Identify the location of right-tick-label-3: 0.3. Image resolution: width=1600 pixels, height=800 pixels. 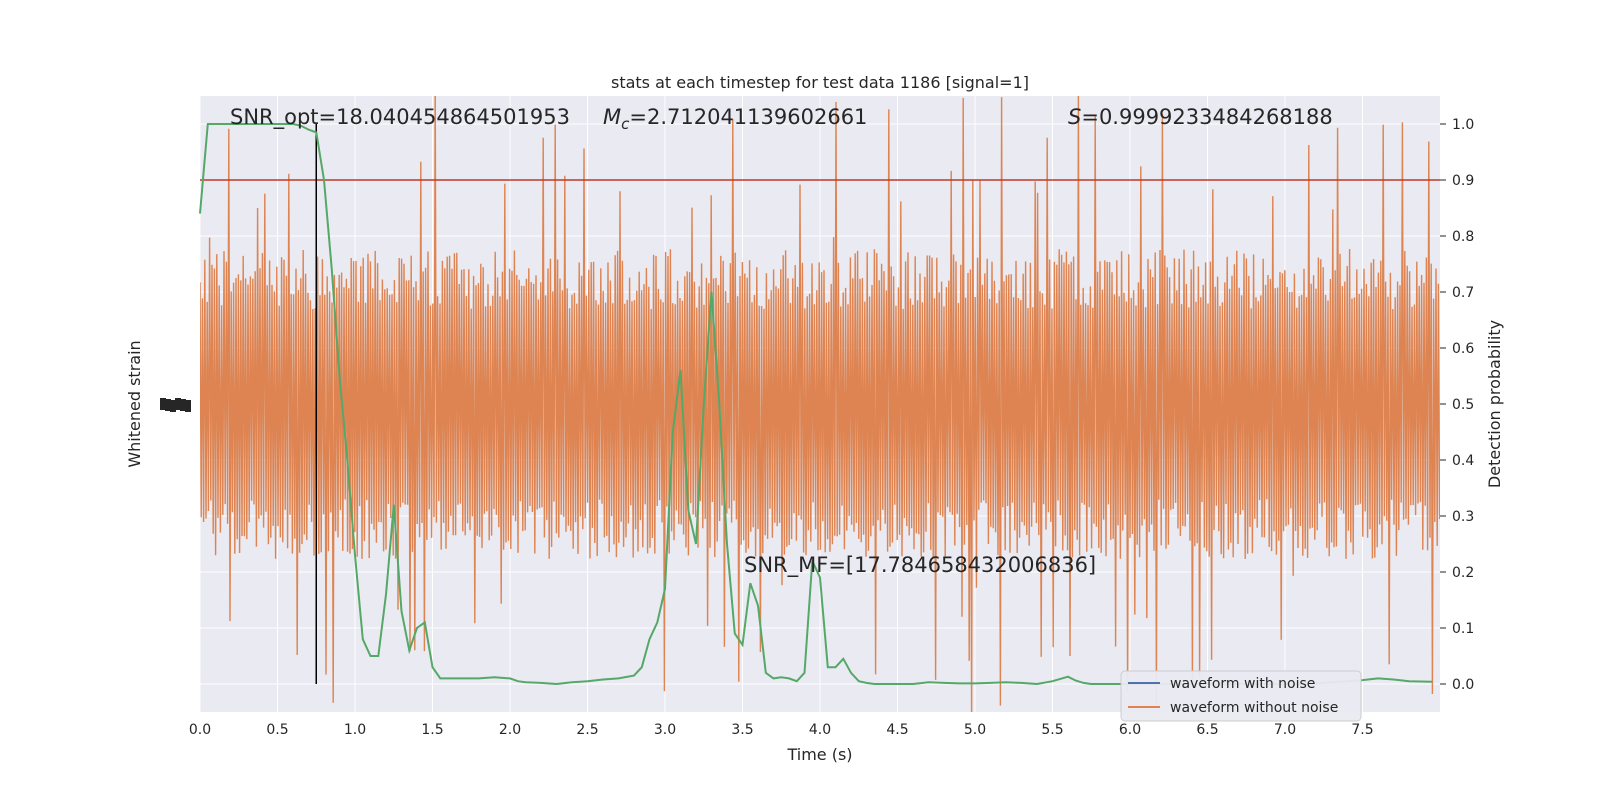
(1463, 517).